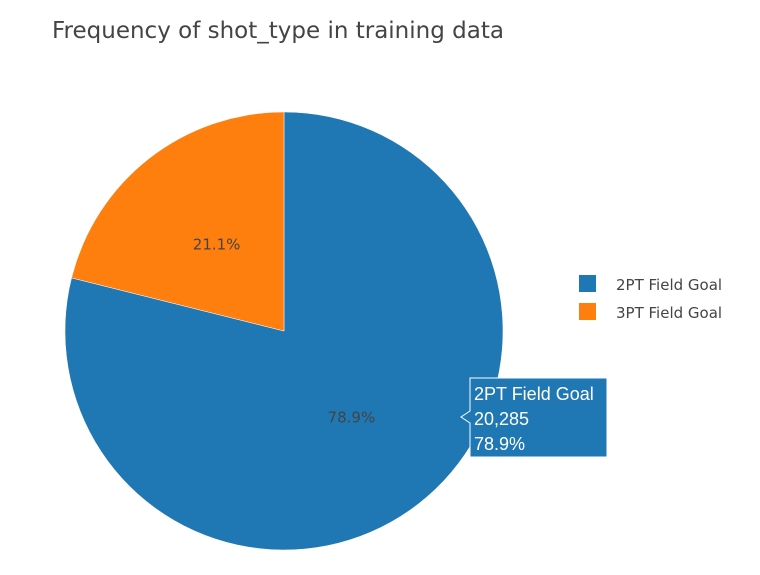 The height and width of the screenshot is (575, 760). I want to click on slice-percent-label: 78.9%, so click(352, 417).